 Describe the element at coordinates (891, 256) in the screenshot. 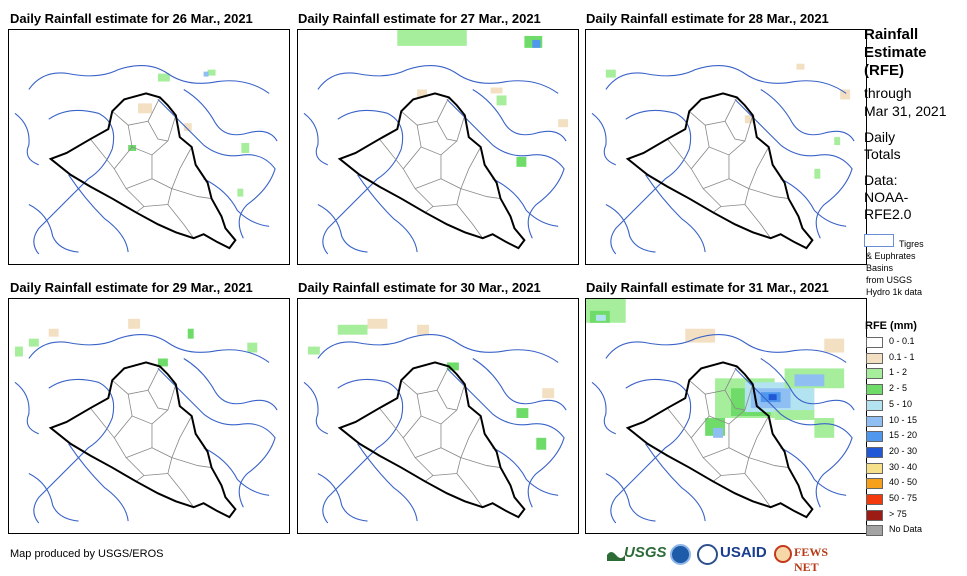

I see `basin-label-2: & Euphrates` at that location.